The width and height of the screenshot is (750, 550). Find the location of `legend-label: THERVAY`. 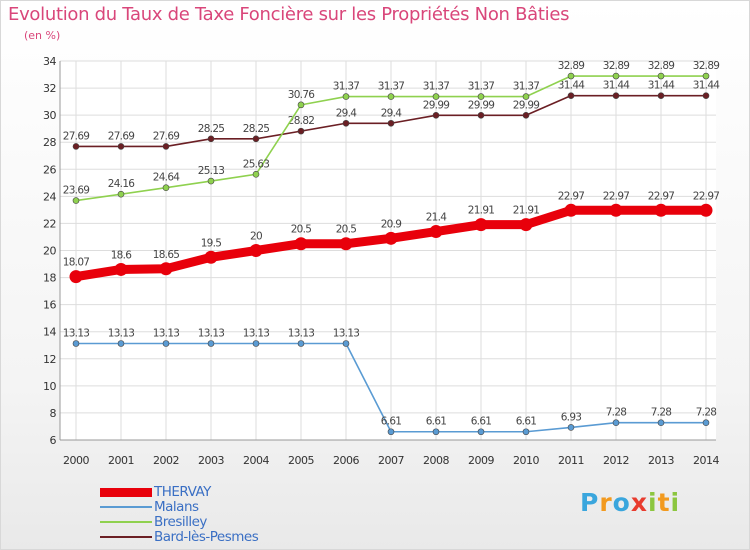

legend-label: THERVAY is located at coordinates (182, 492).